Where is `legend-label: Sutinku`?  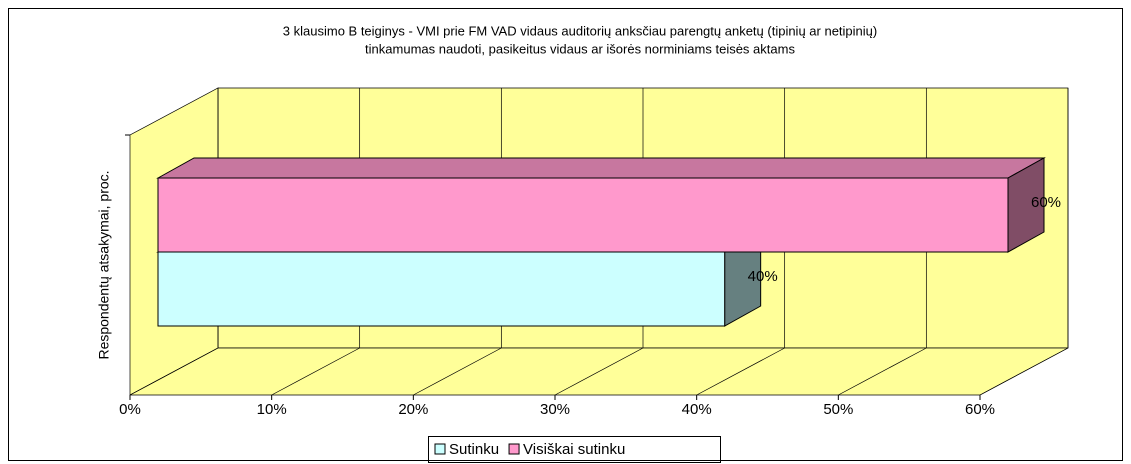
legend-label: Sutinku is located at coordinates (474, 449).